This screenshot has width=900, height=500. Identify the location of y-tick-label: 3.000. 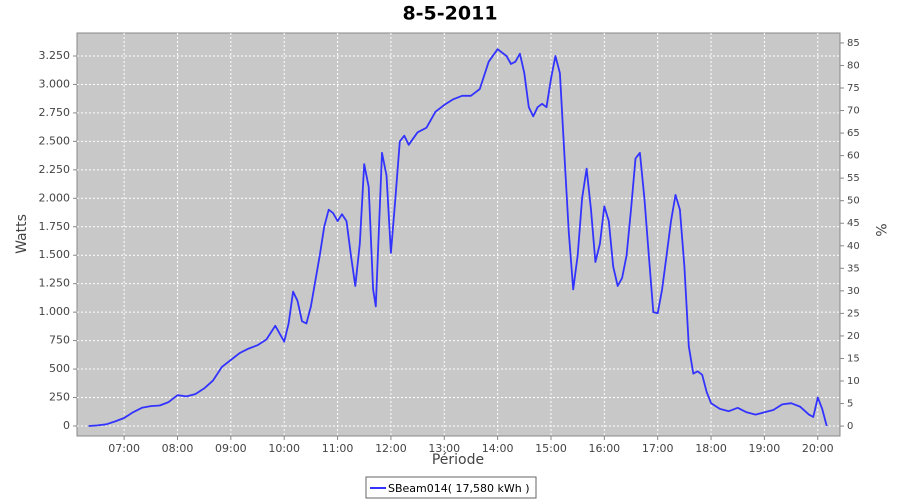
(55, 83).